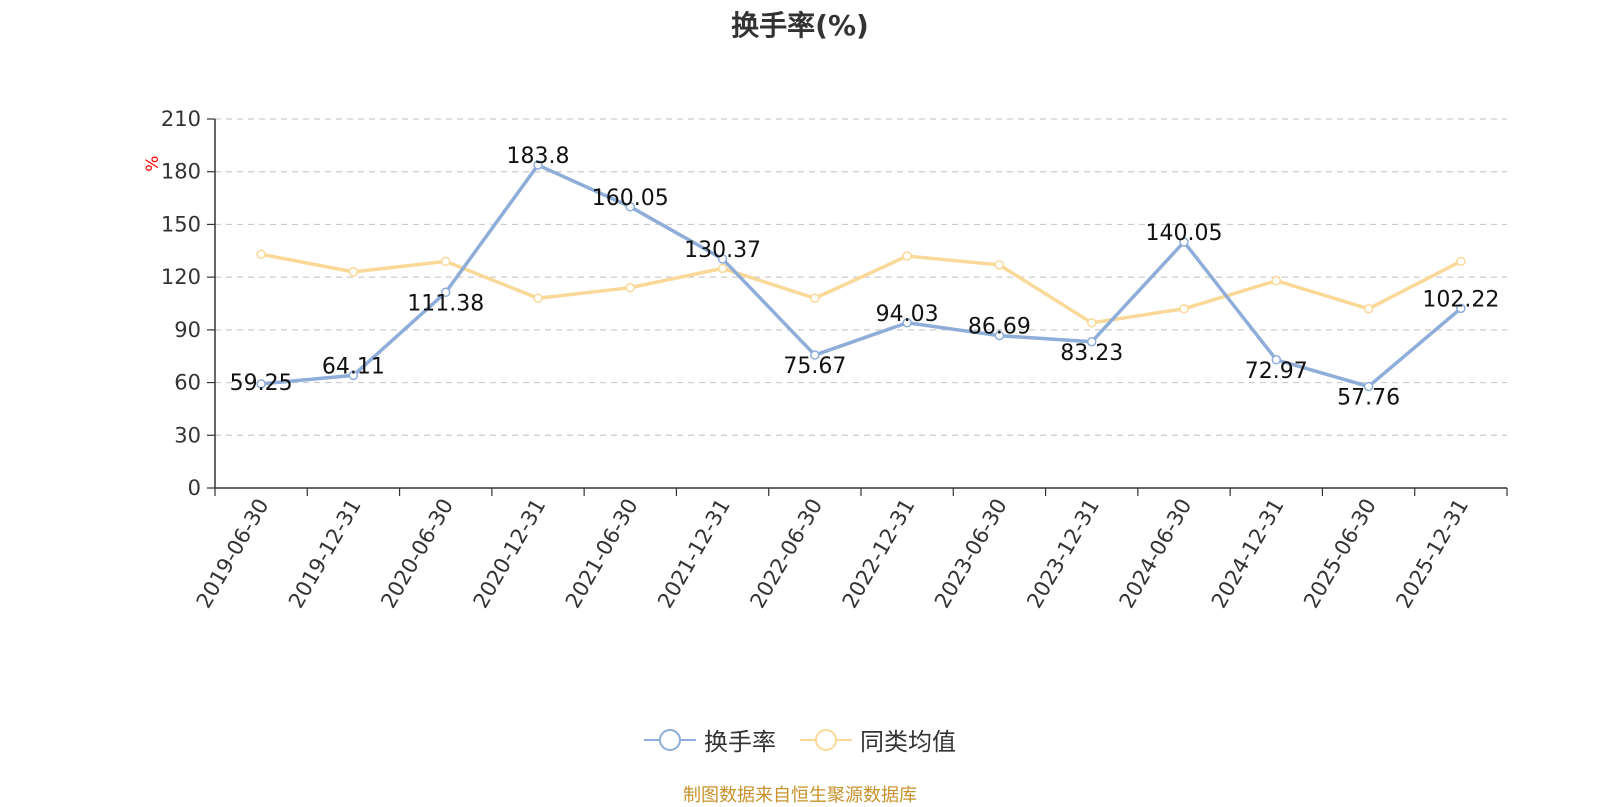  I want to click on x-tick-label: 2023-12-31, so click(1063, 554).